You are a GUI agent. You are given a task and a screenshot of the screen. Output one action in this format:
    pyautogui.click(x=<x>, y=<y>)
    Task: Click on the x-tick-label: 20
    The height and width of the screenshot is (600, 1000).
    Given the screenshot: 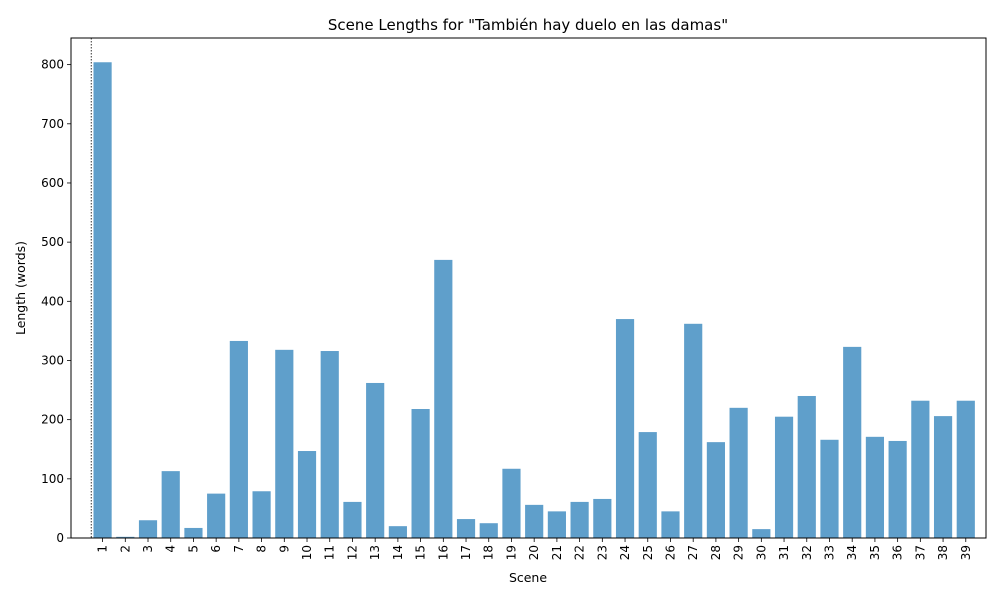 What is the action you would take?
    pyautogui.click(x=534, y=552)
    